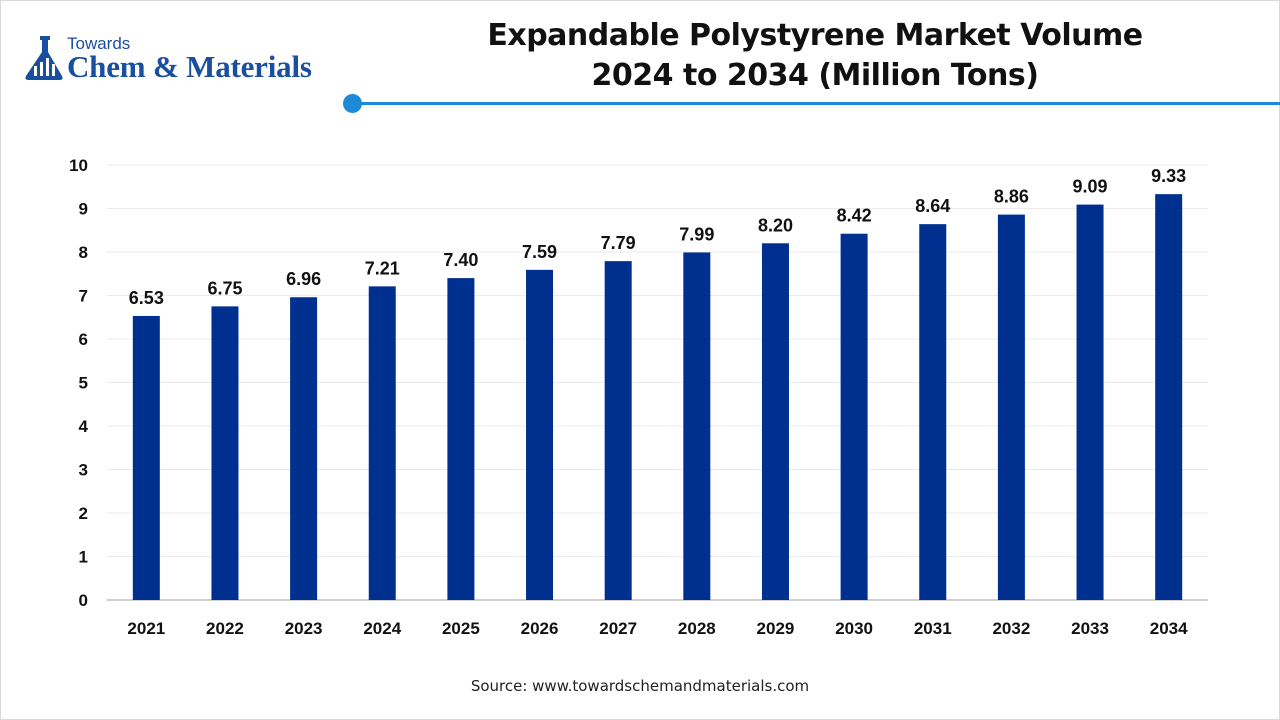 The image size is (1280, 720). What do you see at coordinates (618, 243) in the screenshot?
I see `data-label: 7.79` at bounding box center [618, 243].